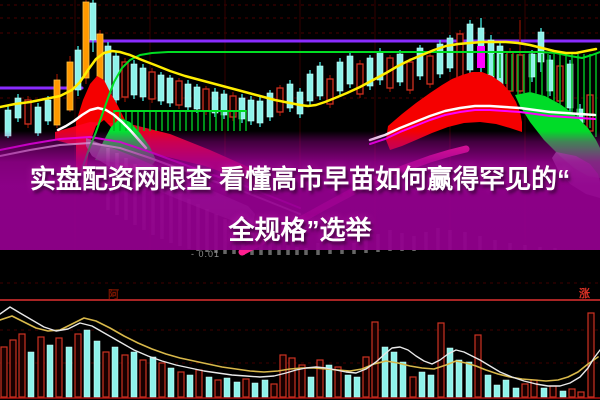 The height and width of the screenshot is (400, 600). Describe the element at coordinates (113, 295) in the screenshot. I see `watermark-glyph-left: 阿` at that location.